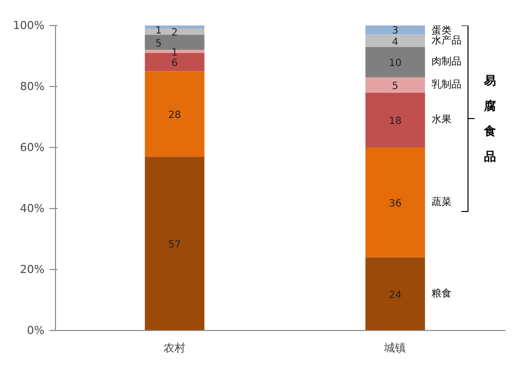  Describe the element at coordinates (32, 147) in the screenshot. I see `y-tick-label: 60%` at that location.